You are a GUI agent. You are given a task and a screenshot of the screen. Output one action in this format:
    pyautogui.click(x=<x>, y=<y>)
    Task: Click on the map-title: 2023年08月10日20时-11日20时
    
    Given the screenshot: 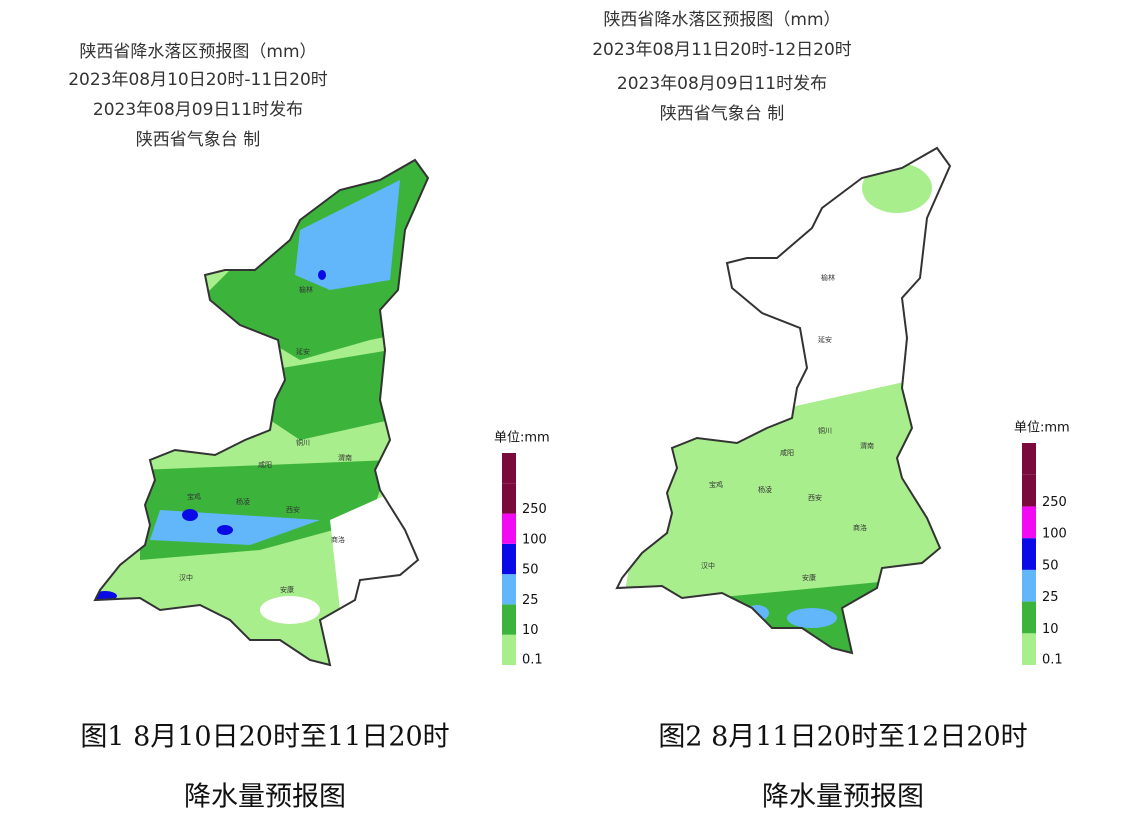 What is the action you would take?
    pyautogui.click(x=198, y=80)
    